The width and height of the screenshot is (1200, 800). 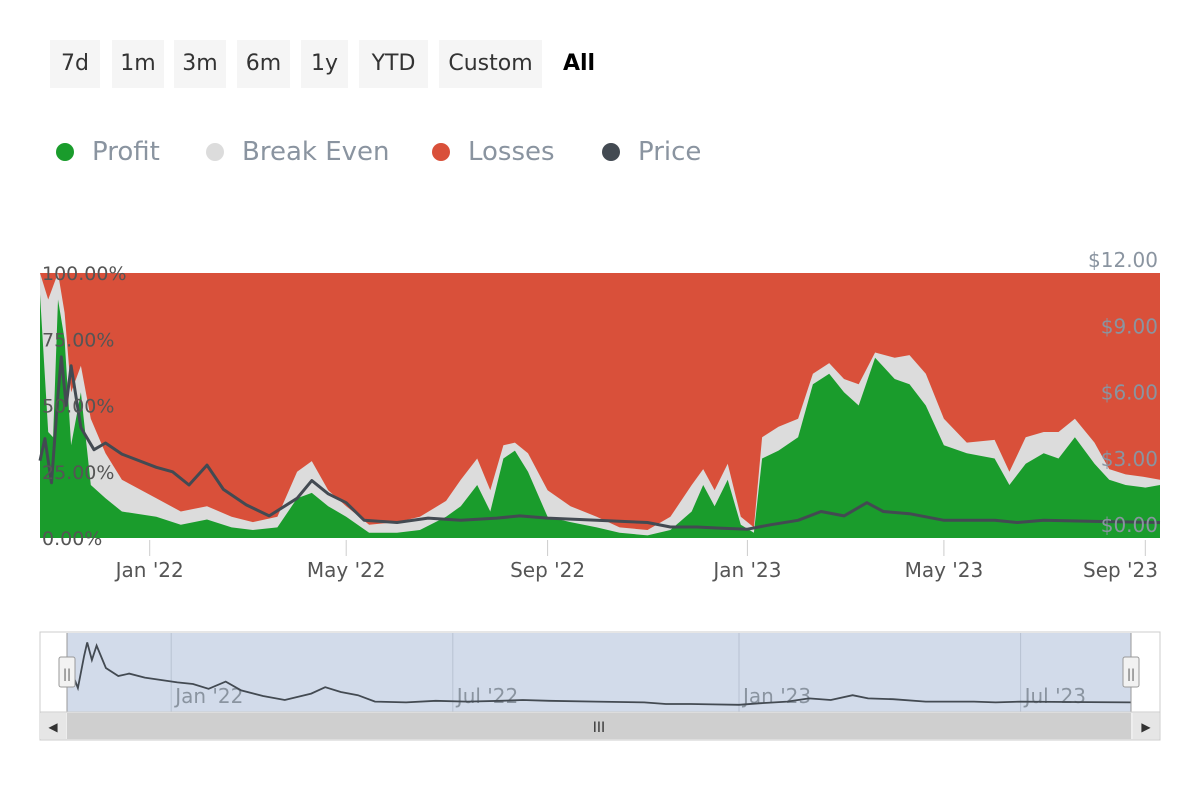 What do you see at coordinates (138, 64) in the screenshot?
I see `range-button-1m: 1m` at bounding box center [138, 64].